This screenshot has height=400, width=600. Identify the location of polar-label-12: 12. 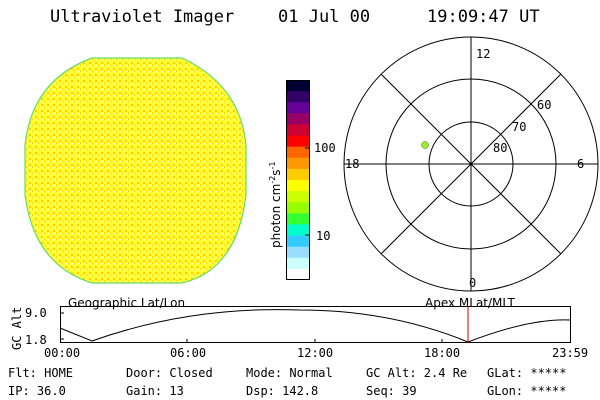
(483, 54).